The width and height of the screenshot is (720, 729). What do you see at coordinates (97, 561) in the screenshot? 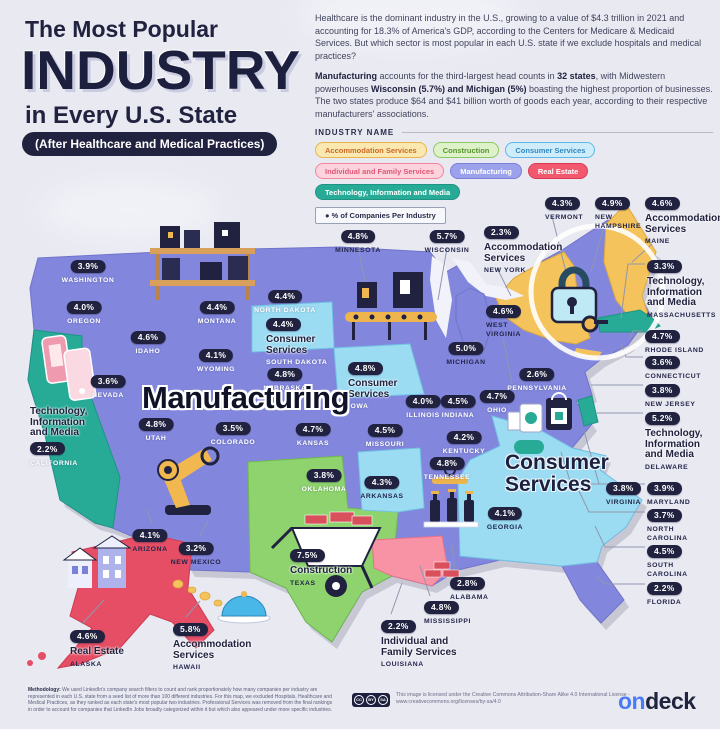
I see `houses-icon` at bounding box center [97, 561].